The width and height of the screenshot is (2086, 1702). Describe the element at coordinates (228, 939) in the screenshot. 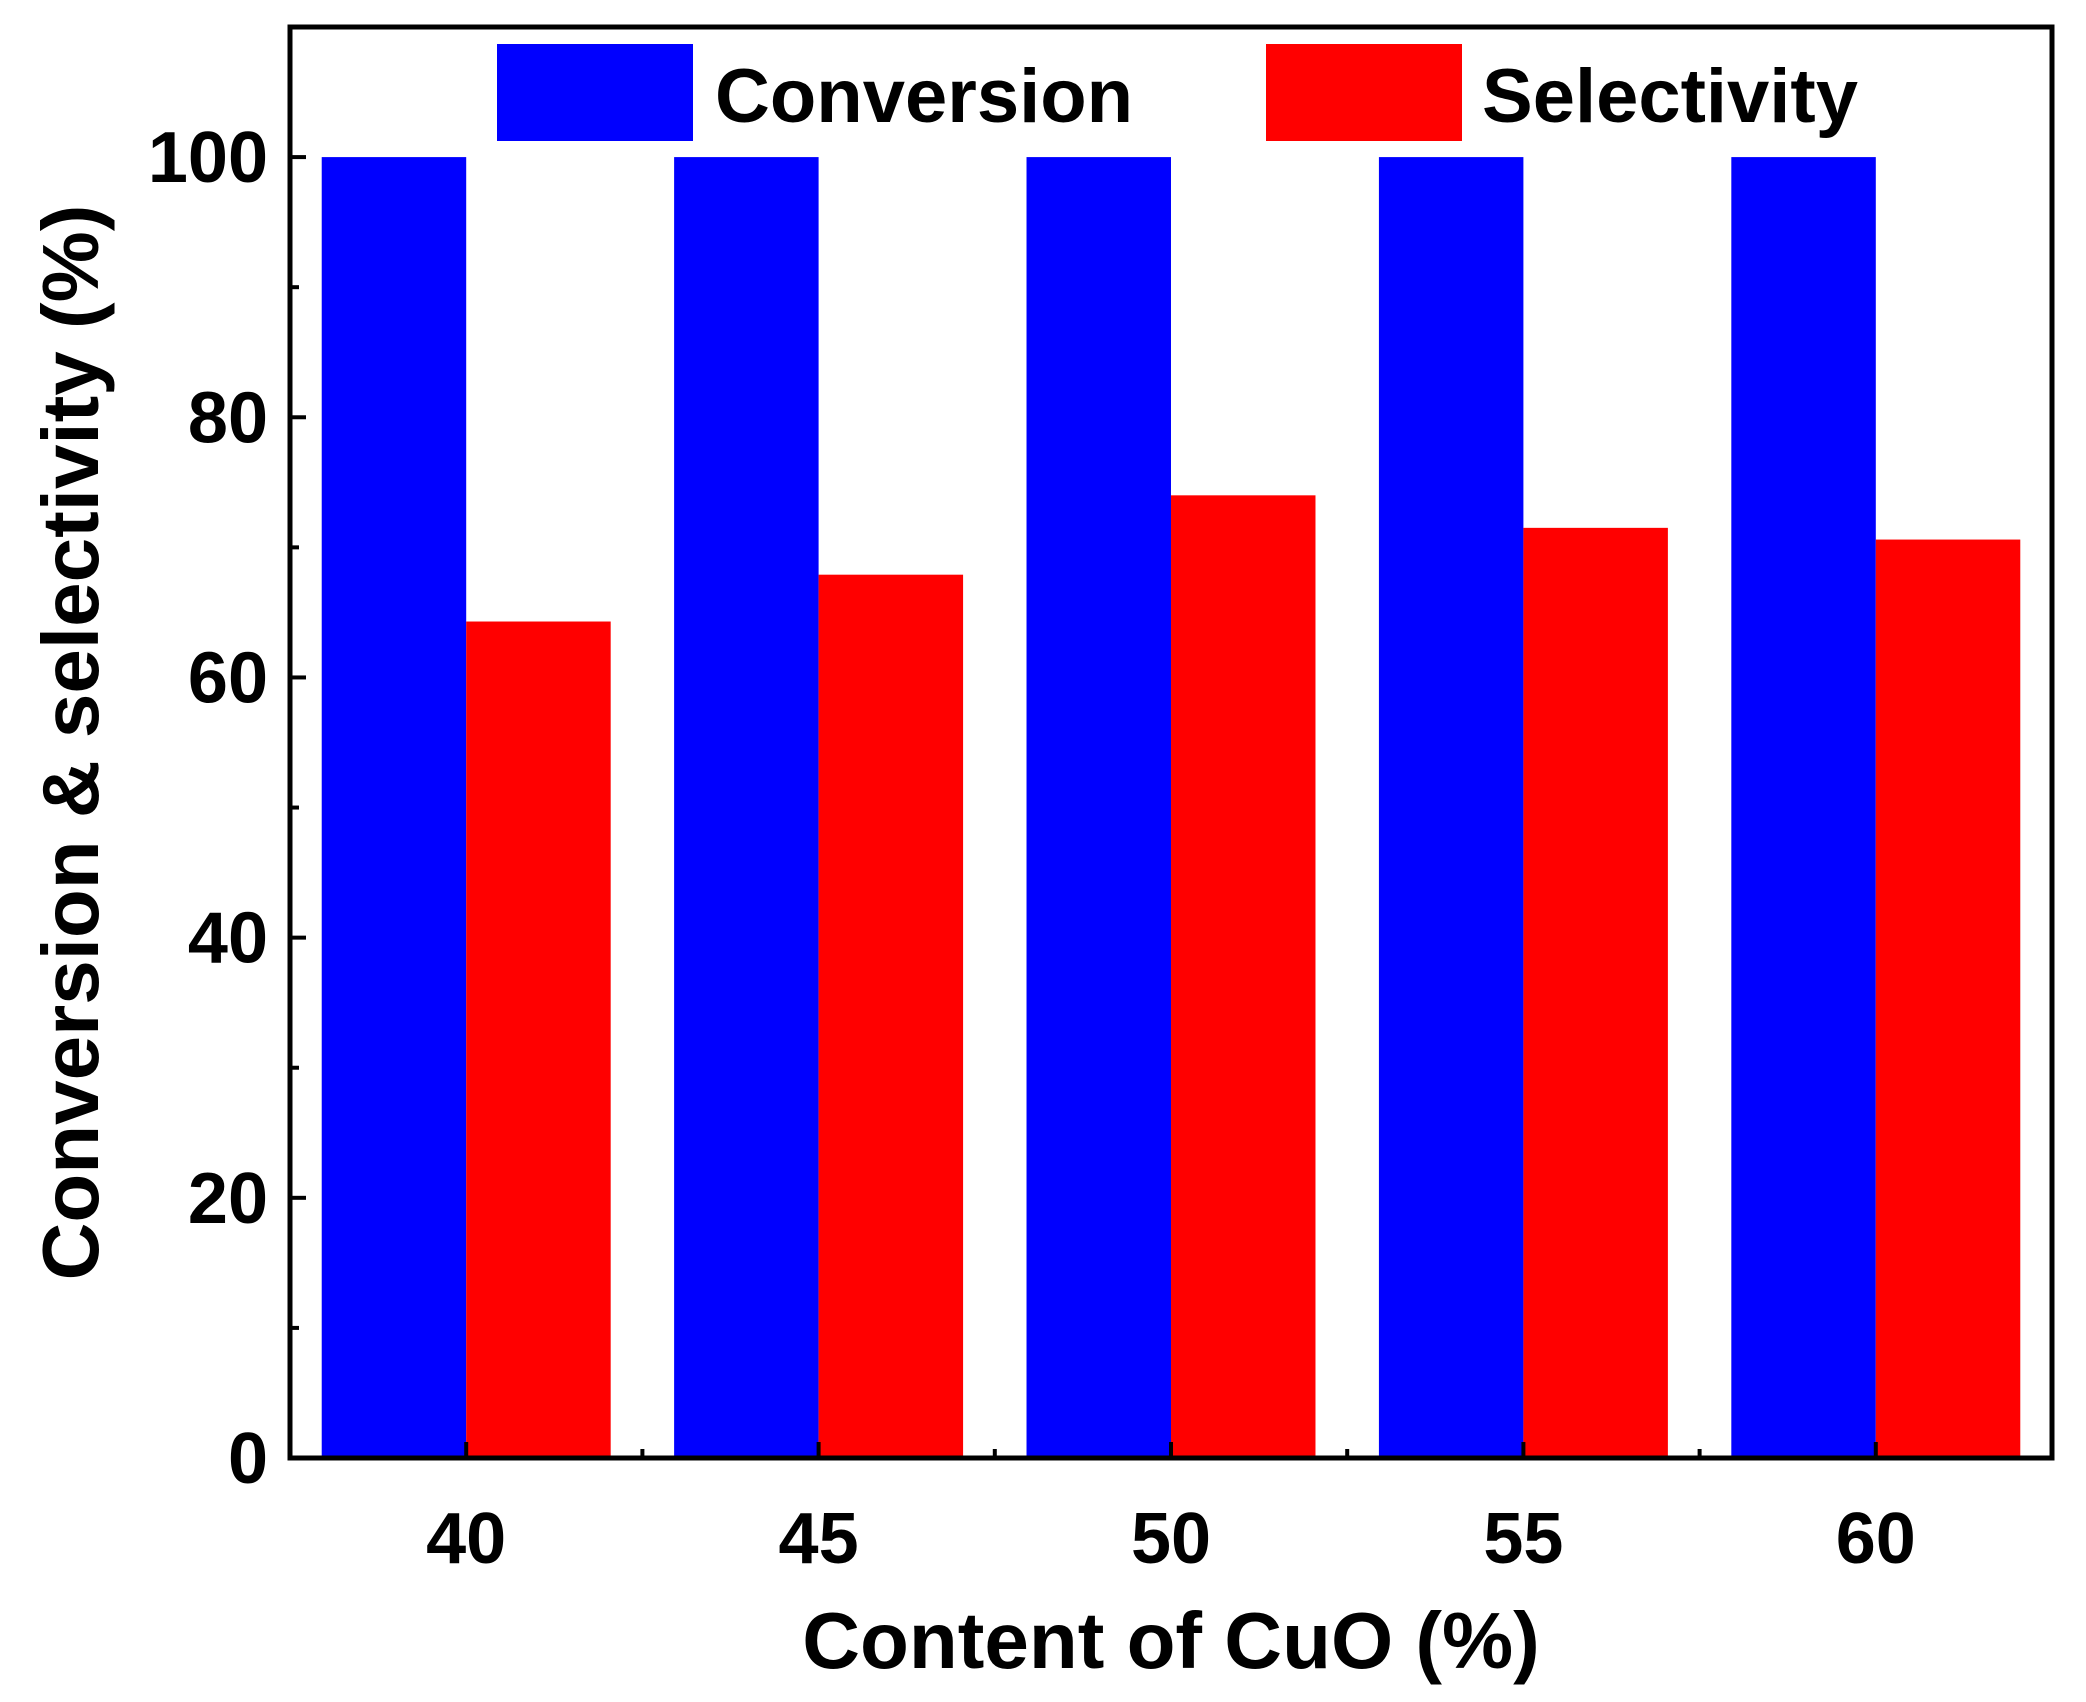

I see `y-tick-label: 40` at that location.